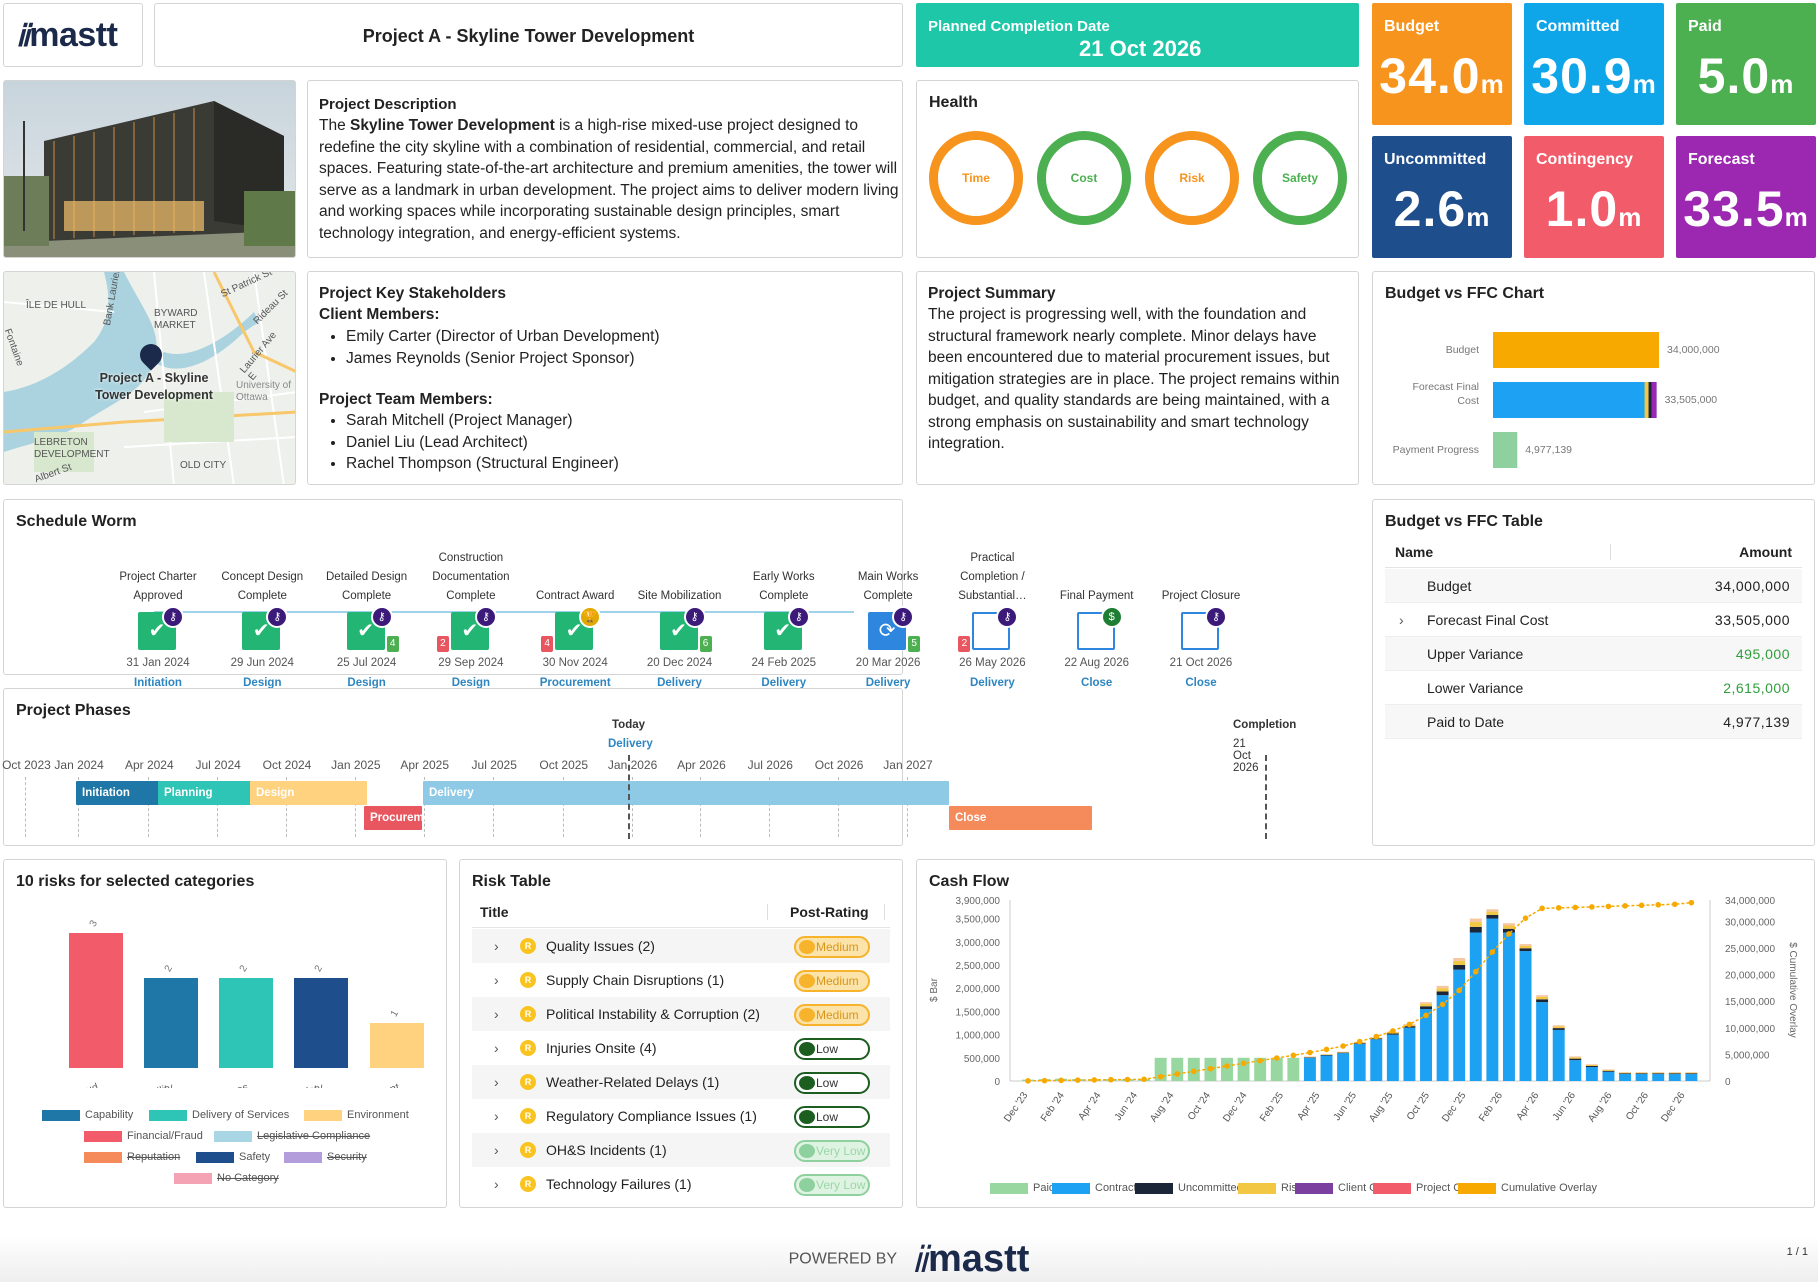 The height and width of the screenshot is (1282, 1818). What do you see at coordinates (1111, 617) in the screenshot?
I see `dollar-icon: $` at bounding box center [1111, 617].